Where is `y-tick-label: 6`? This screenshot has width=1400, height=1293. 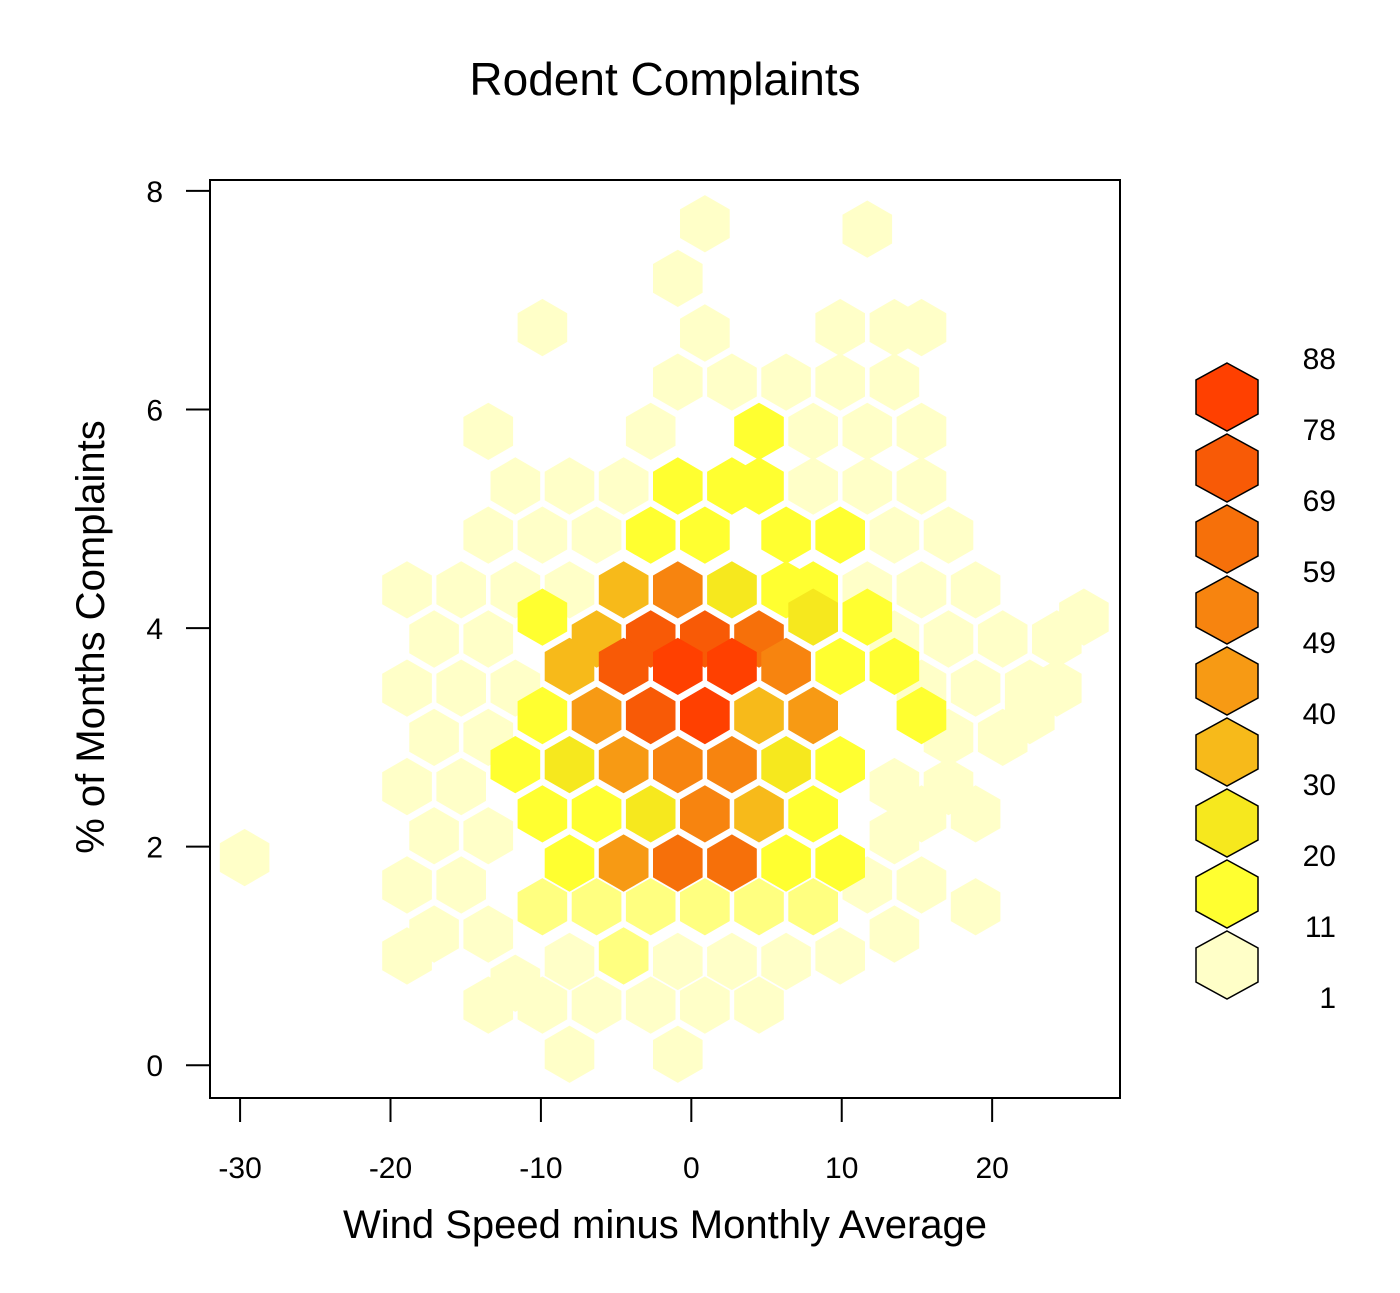
y-tick-label: 6 is located at coordinates (154, 411).